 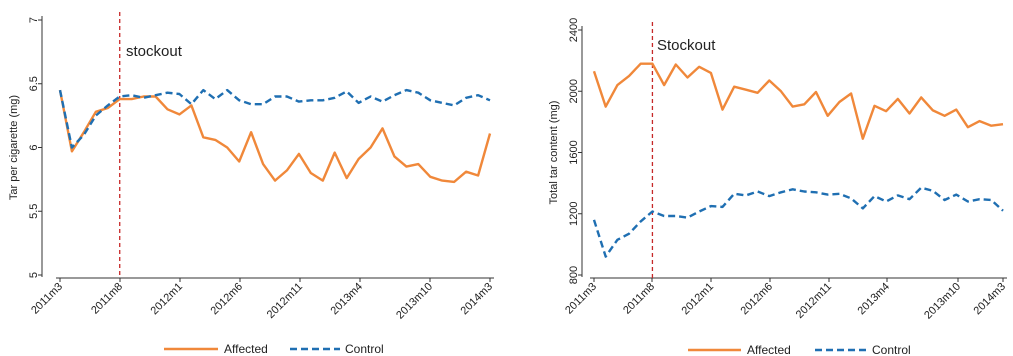 I want to click on y-tick-label: 6.5, so click(x=34, y=83).